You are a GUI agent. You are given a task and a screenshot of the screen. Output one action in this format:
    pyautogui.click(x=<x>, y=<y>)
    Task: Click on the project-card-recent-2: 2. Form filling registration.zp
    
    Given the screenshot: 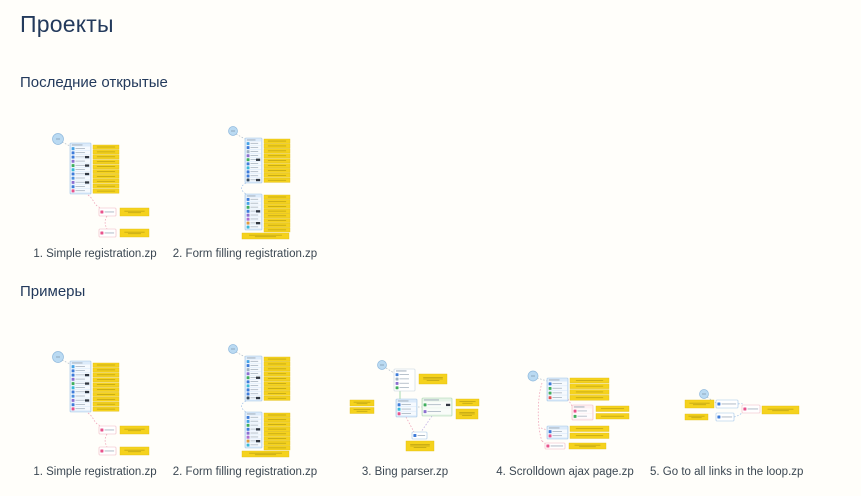 What is the action you would take?
    pyautogui.click(x=245, y=188)
    